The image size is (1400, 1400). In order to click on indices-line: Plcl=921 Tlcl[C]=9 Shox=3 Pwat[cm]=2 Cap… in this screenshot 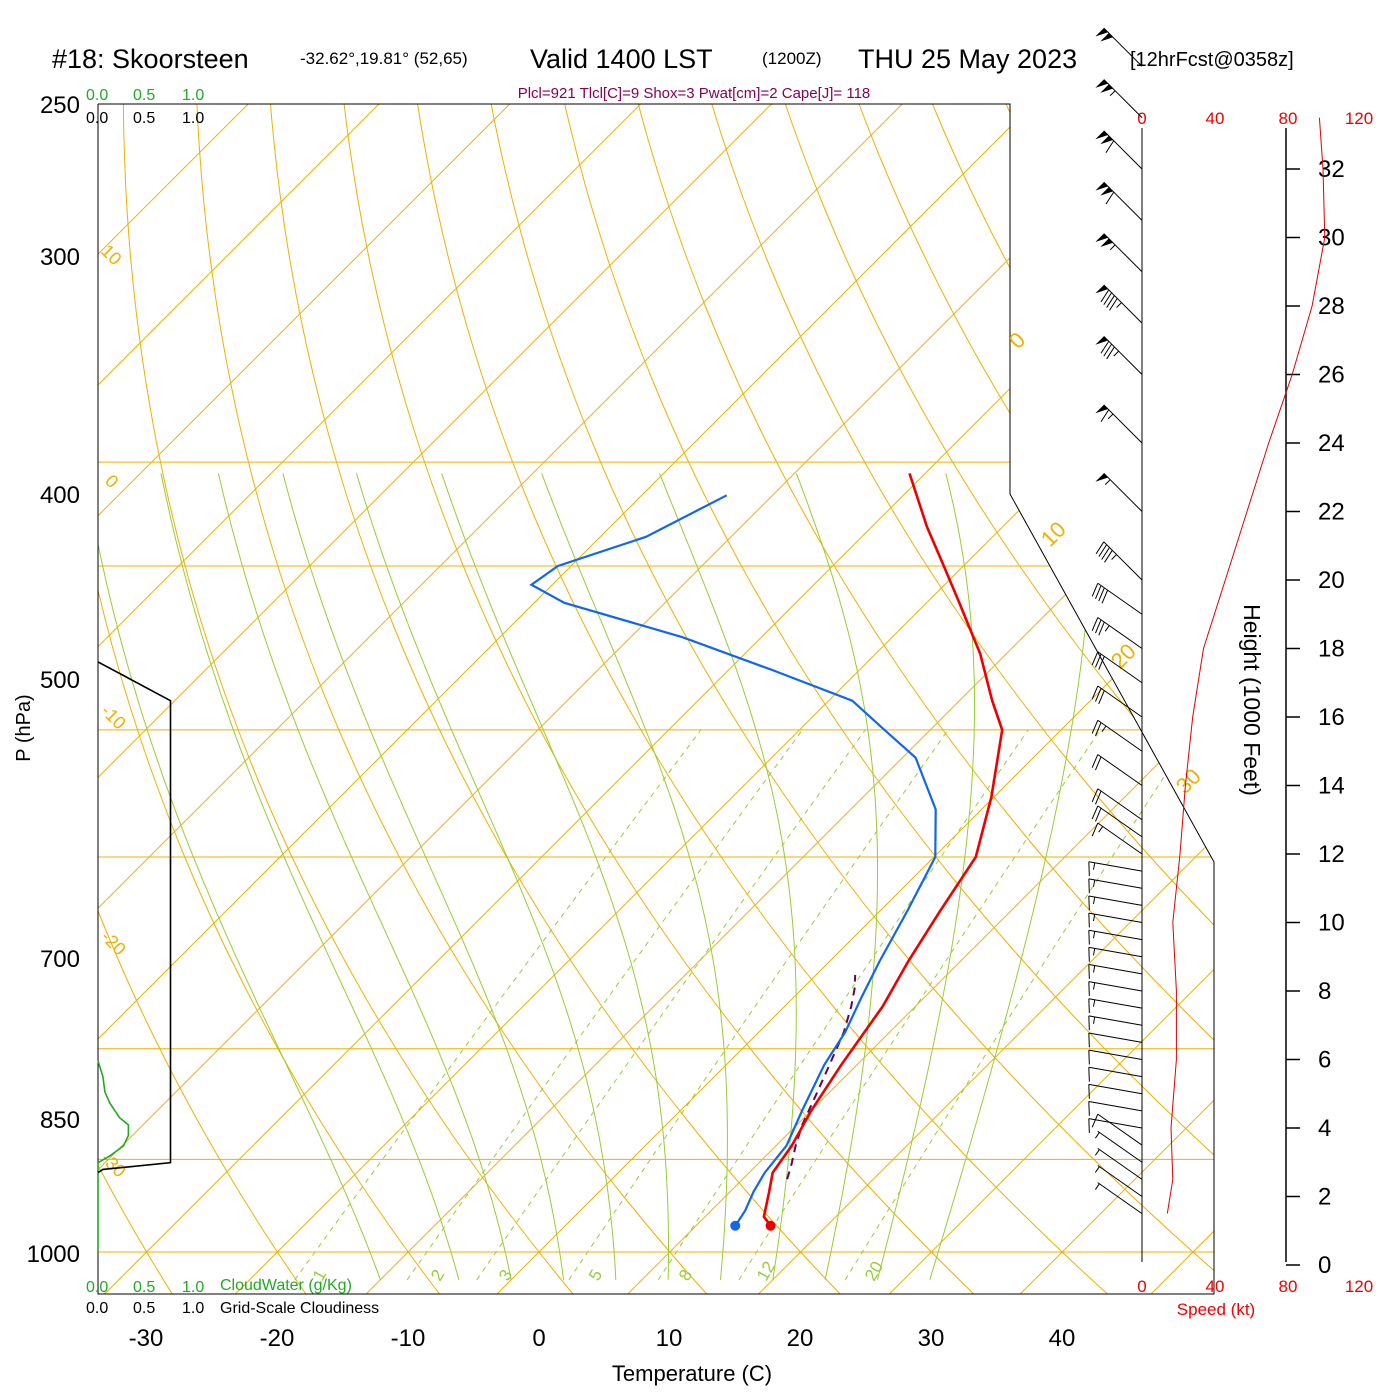, I will do `click(694, 93)`.